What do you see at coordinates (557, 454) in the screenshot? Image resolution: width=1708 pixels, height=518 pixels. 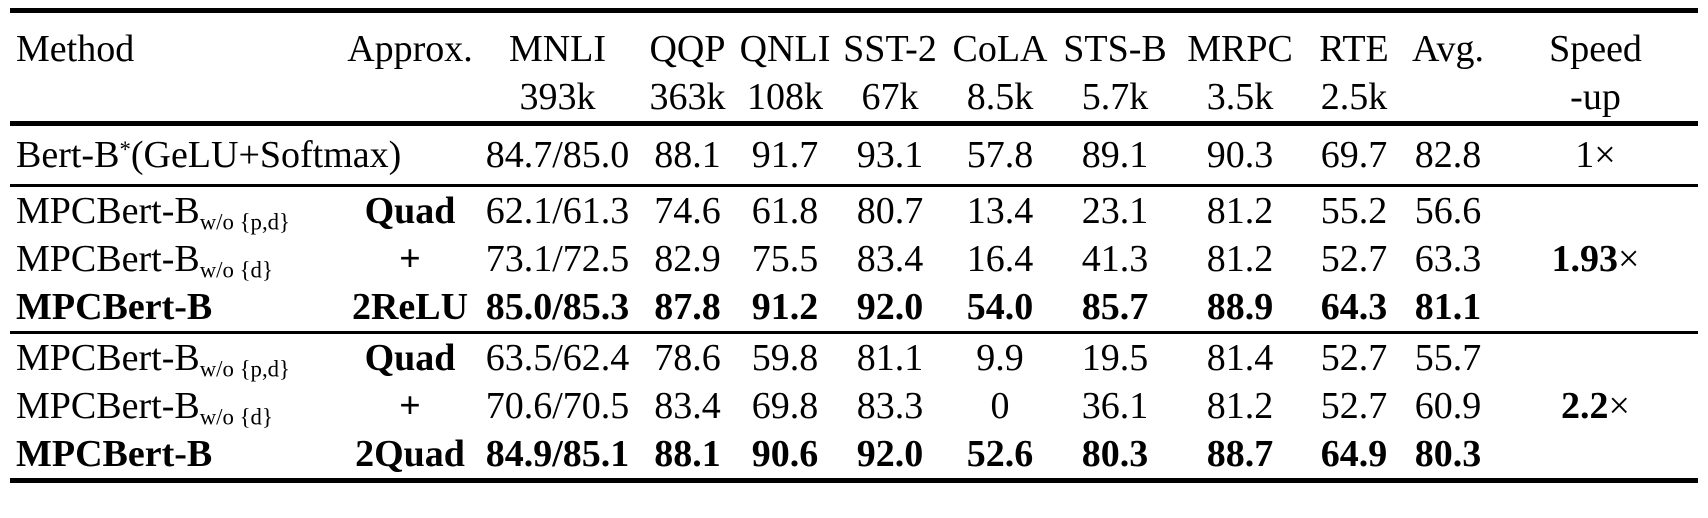 I see `cell-mnli: 84.9/85.1` at bounding box center [557, 454].